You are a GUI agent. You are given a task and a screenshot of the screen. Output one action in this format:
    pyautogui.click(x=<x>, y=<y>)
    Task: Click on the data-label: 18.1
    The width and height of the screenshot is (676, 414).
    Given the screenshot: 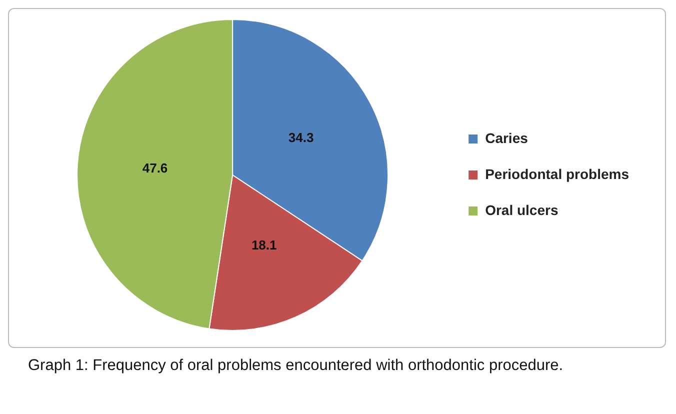 What is the action you would take?
    pyautogui.click(x=264, y=245)
    